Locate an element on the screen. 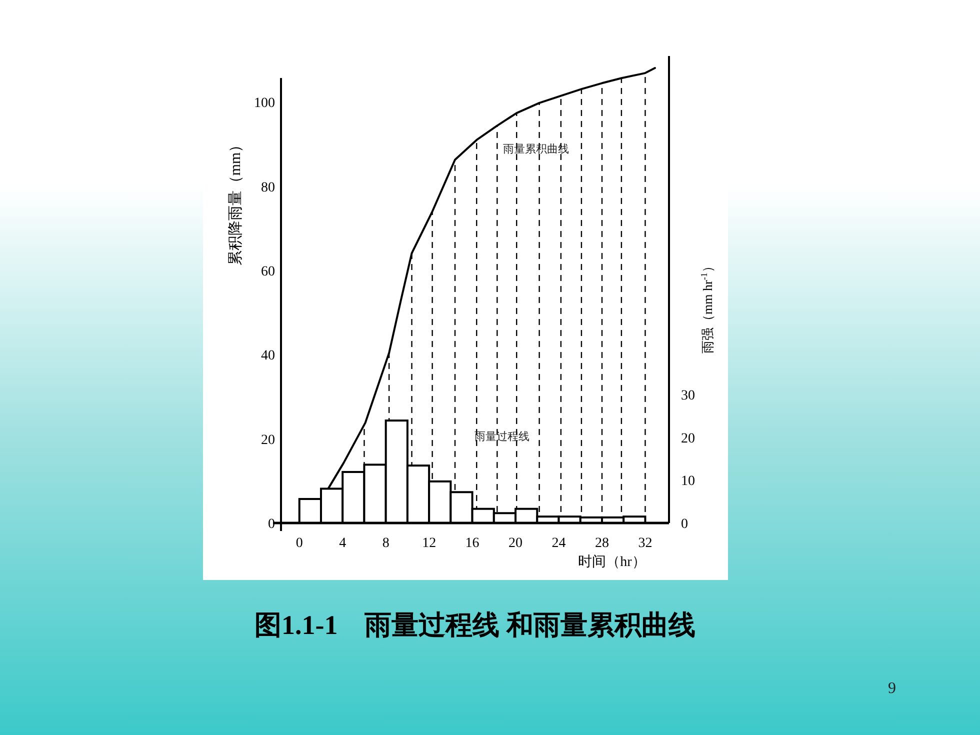 This screenshot has width=980, height=735. y-axis-title: 累积降雨量（mm） is located at coordinates (235, 201).